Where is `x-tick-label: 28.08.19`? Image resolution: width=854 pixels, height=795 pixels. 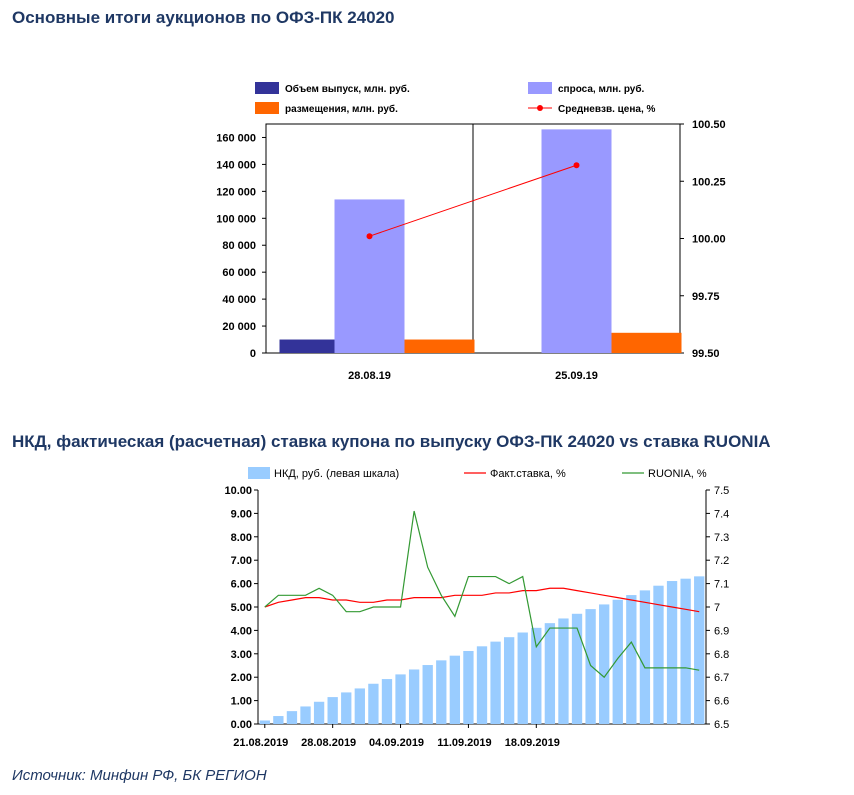 x-tick-label: 28.08.19 is located at coordinates (369, 376).